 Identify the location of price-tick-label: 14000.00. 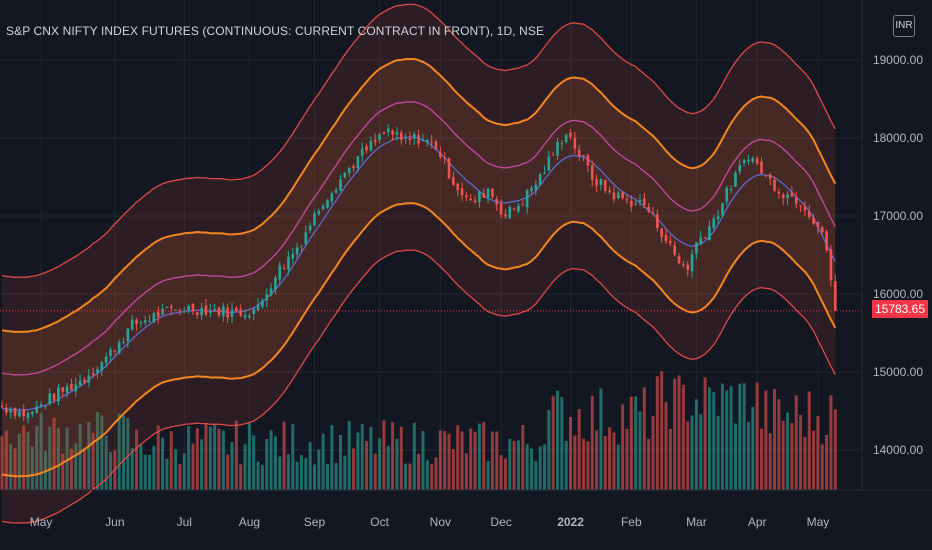
(898, 450).